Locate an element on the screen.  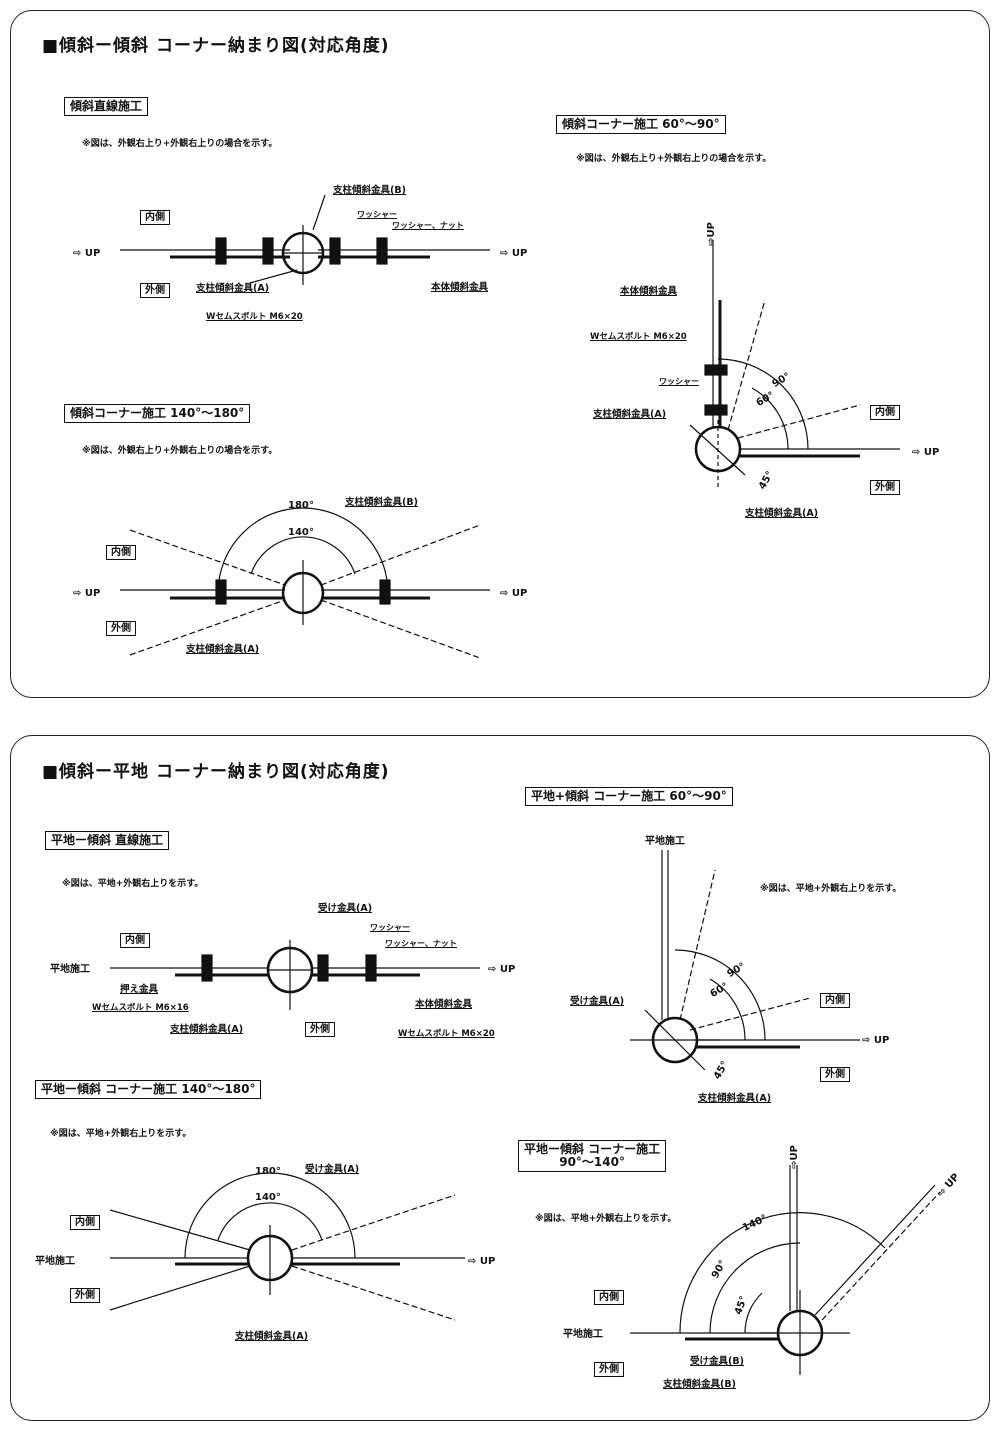
heading-flat-corner-60: 平地+傾斜 コーナー施工 60°〜90° is located at coordinates (629, 797).